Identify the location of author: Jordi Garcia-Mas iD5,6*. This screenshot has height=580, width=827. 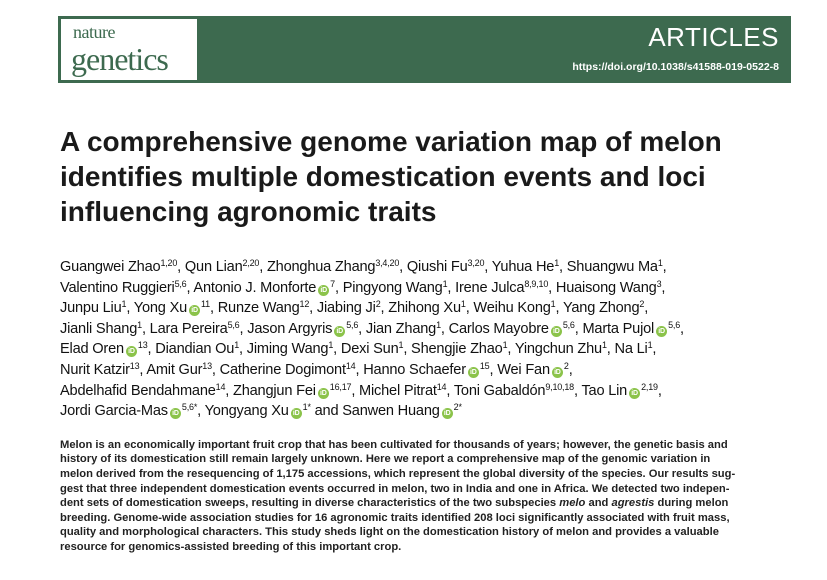
(128, 411).